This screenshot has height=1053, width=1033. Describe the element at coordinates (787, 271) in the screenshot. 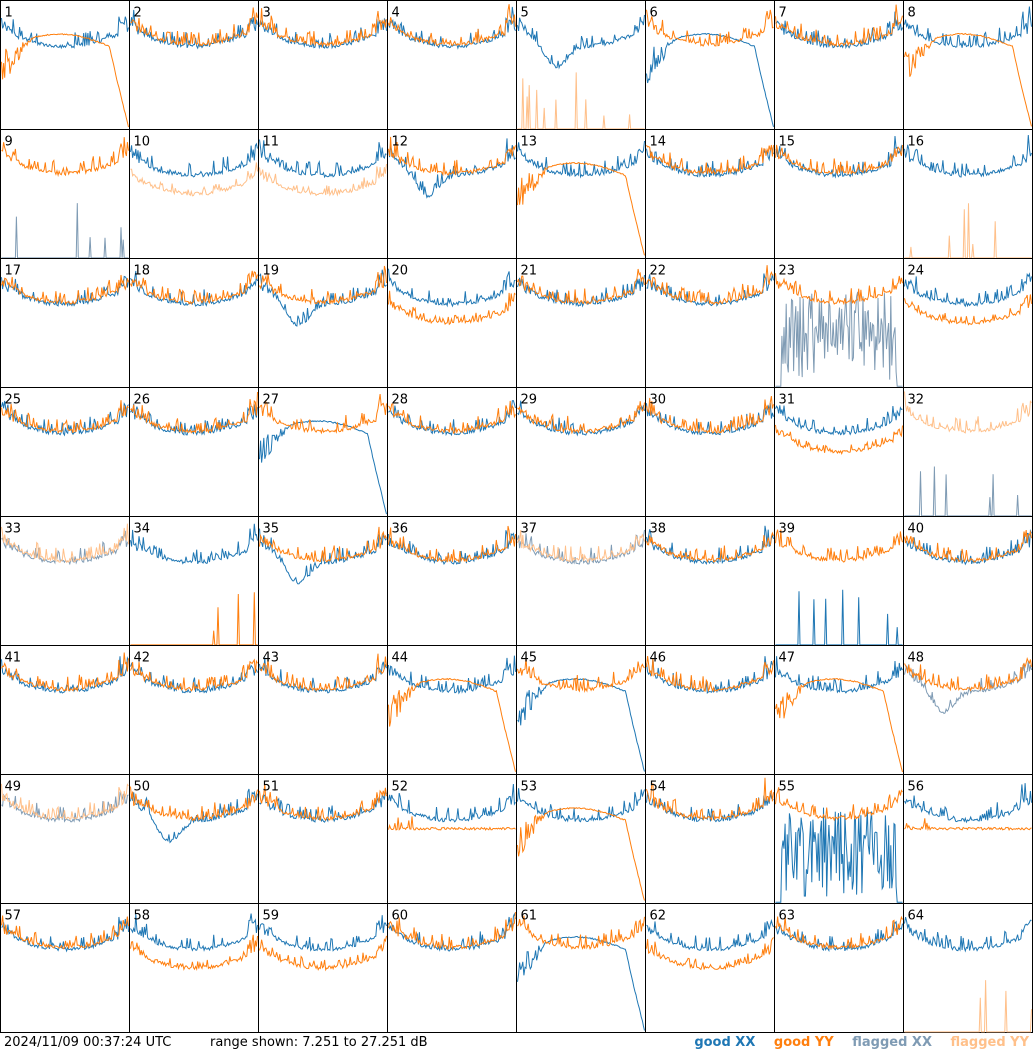

I see `panel-label: 23` at that location.